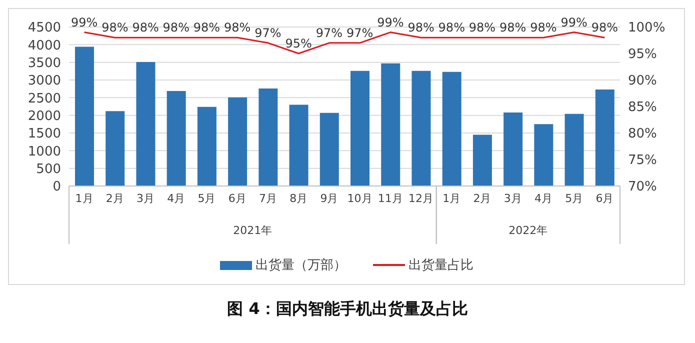 The image size is (695, 343). Describe the element at coordinates (298, 43) in the screenshot. I see `data-label: 95%` at that location.